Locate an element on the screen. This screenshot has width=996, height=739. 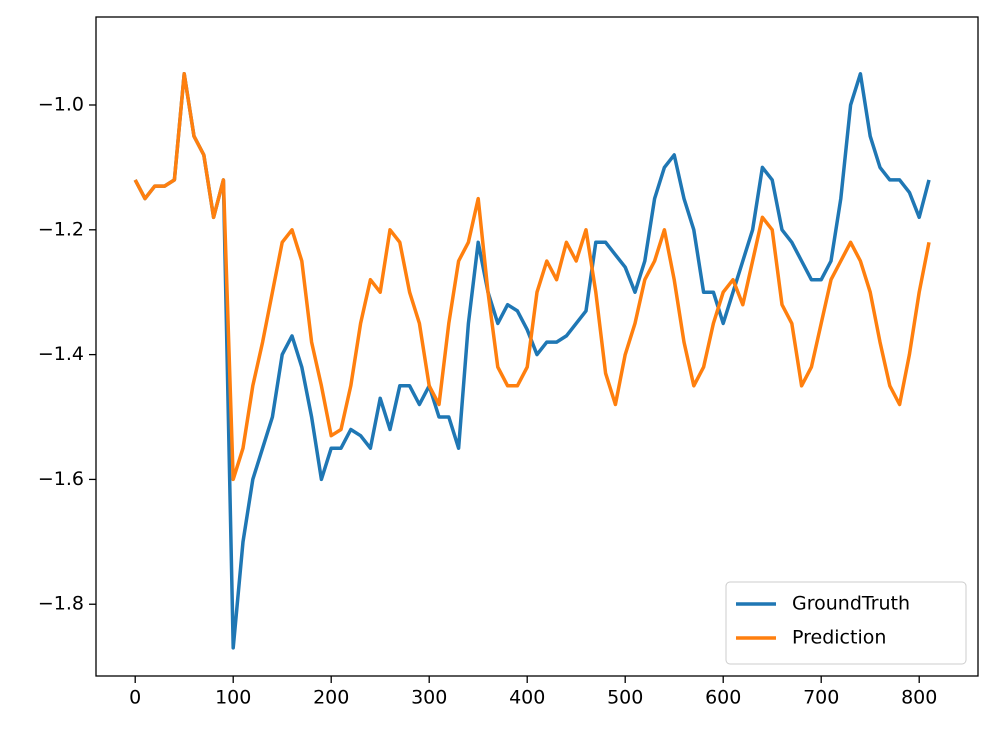
y-tick-label: −1.4 is located at coordinates (61, 354).